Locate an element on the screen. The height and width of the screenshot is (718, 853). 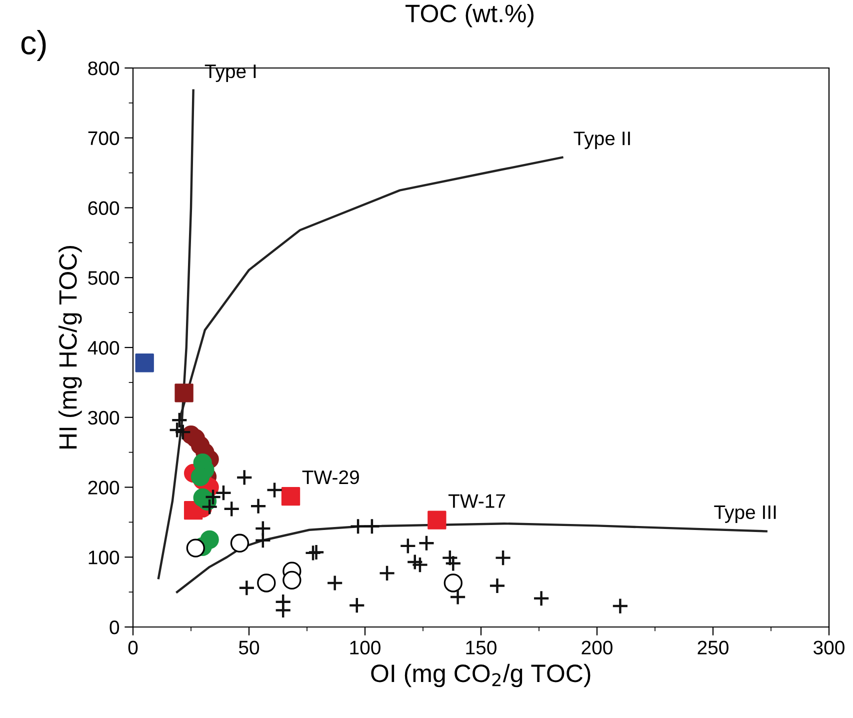
annotation: Type II is located at coordinates (602, 141).